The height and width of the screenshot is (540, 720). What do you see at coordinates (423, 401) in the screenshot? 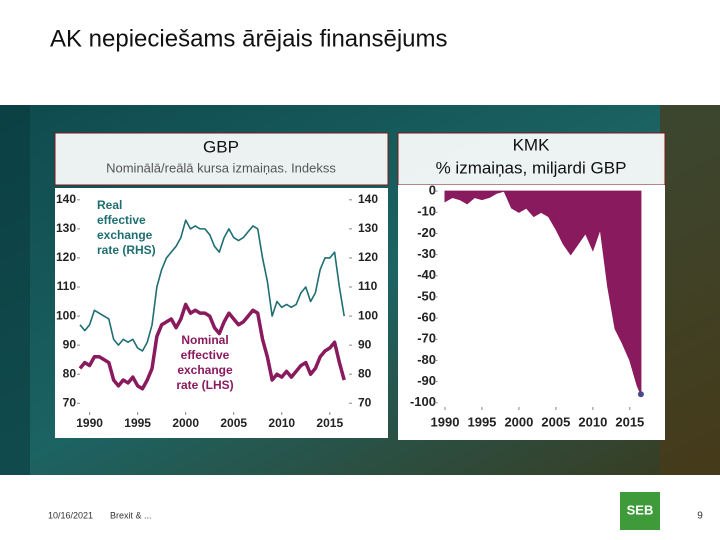
I see `y-tick-label: -100` at bounding box center [423, 401].